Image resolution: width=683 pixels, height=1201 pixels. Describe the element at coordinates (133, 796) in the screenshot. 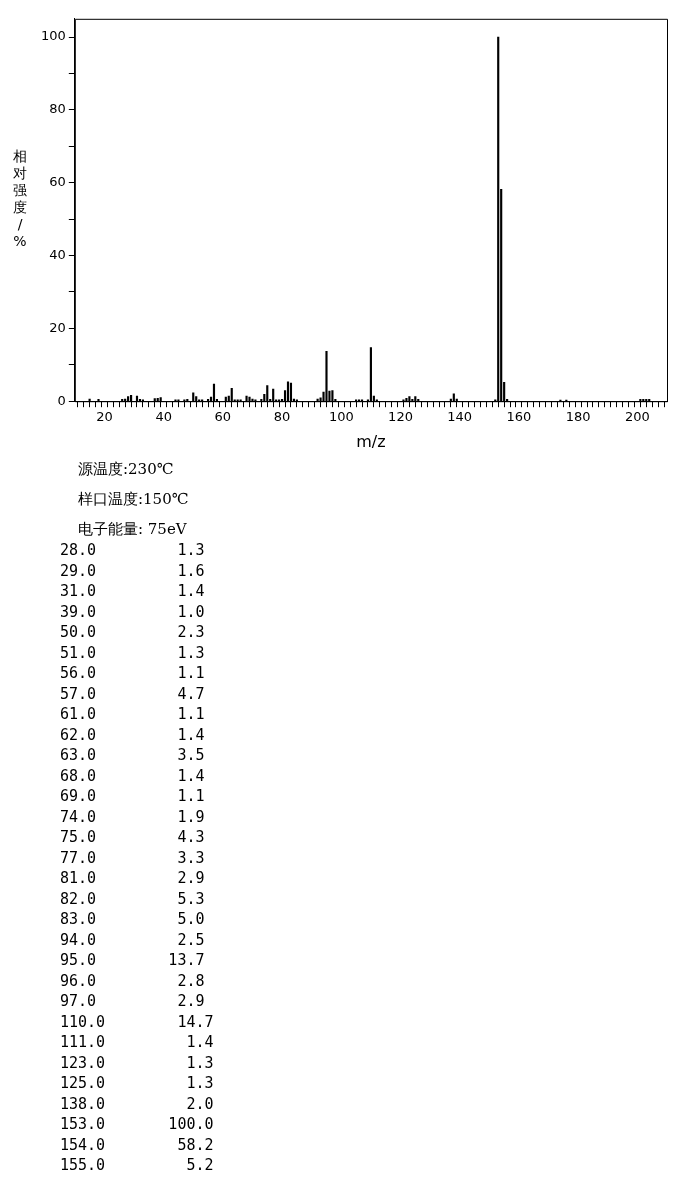

I see `text: 69.0 1.1` at that location.